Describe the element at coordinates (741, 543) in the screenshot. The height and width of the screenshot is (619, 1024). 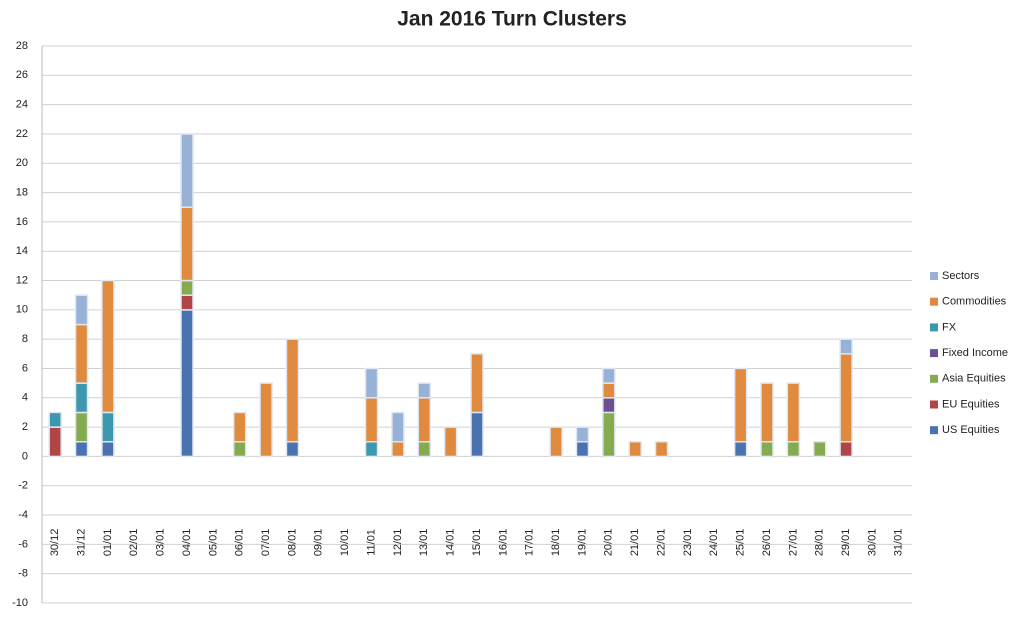
I see `x-tick-label: 25/01` at that location.